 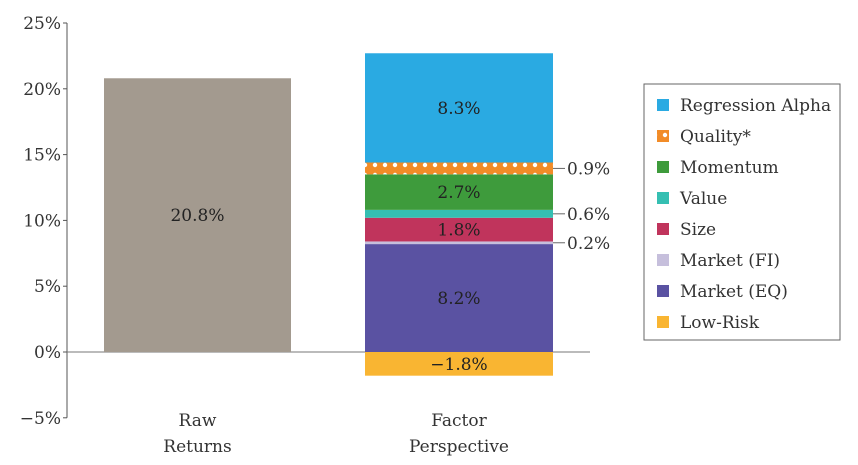 I want to click on legend-swatch-quality, so click(x=663, y=136).